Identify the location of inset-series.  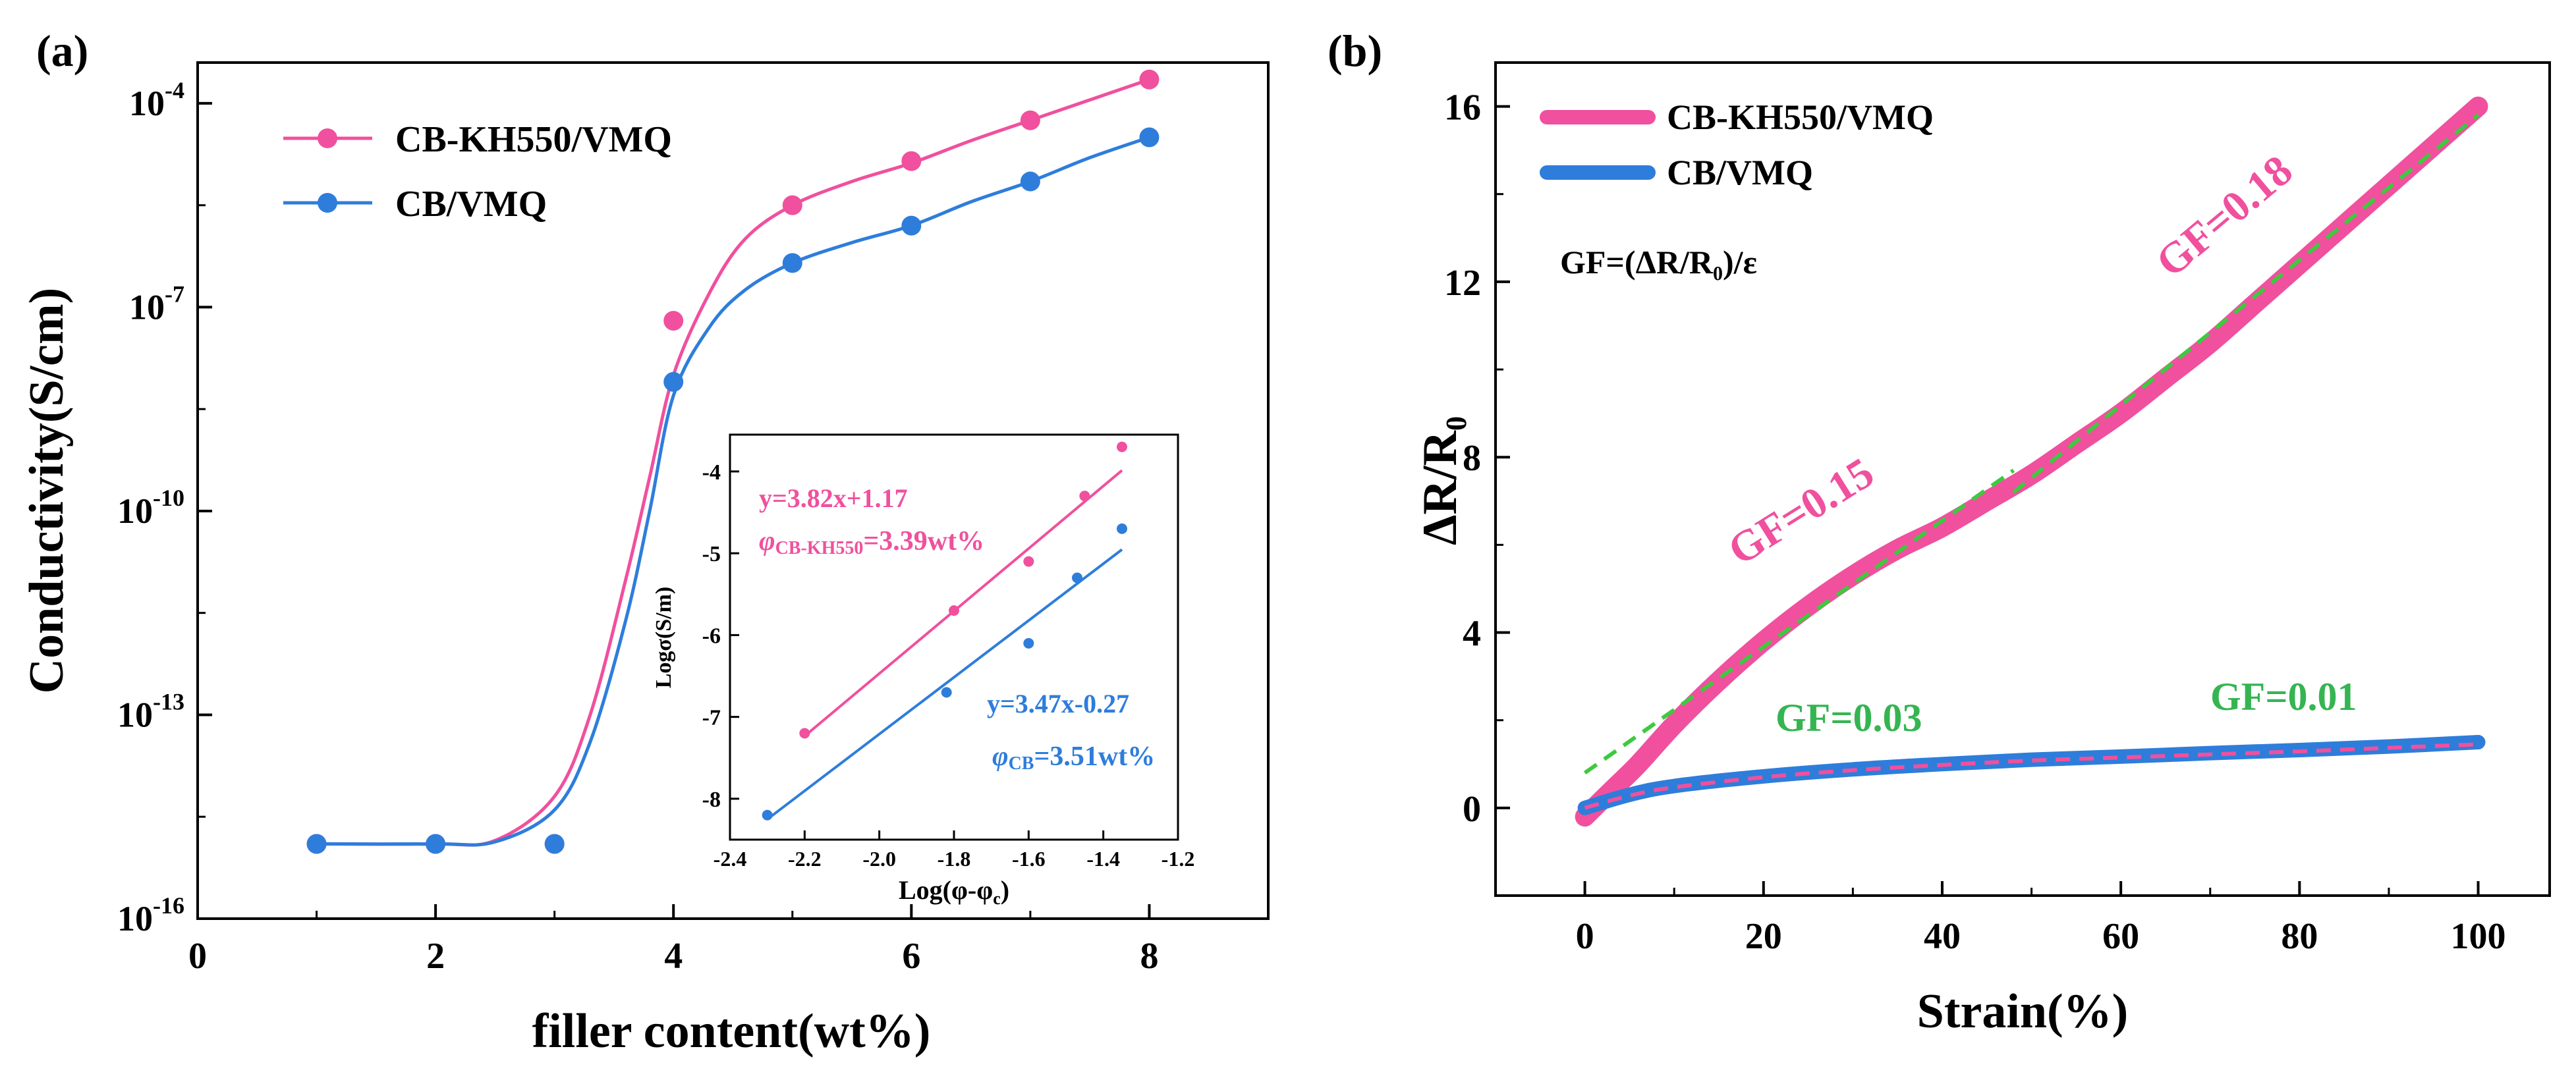
(944, 631).